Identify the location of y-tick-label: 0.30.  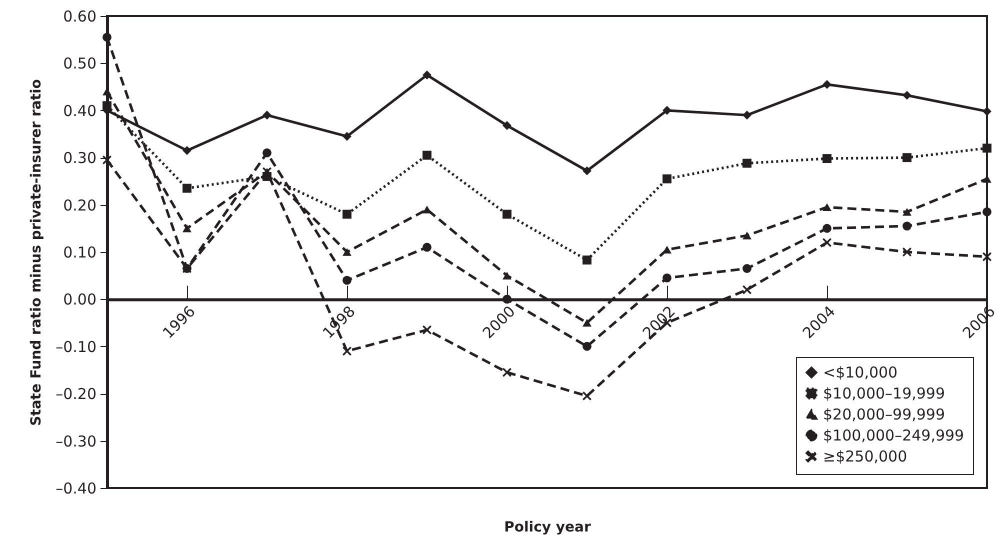
(79, 158).